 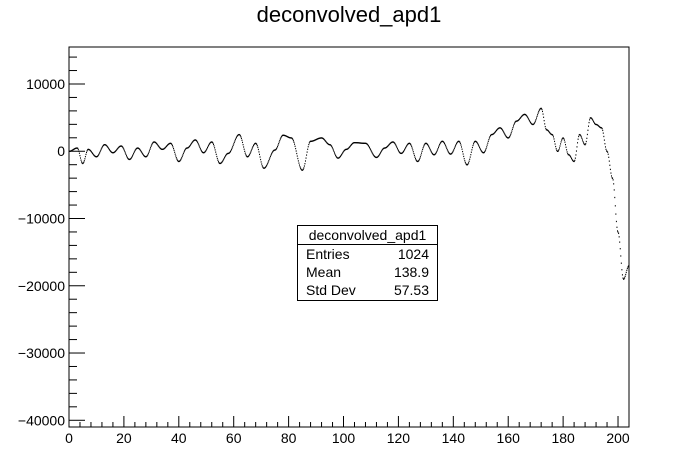 What do you see at coordinates (344, 438) in the screenshot?
I see `x-tick-label: 100` at bounding box center [344, 438].